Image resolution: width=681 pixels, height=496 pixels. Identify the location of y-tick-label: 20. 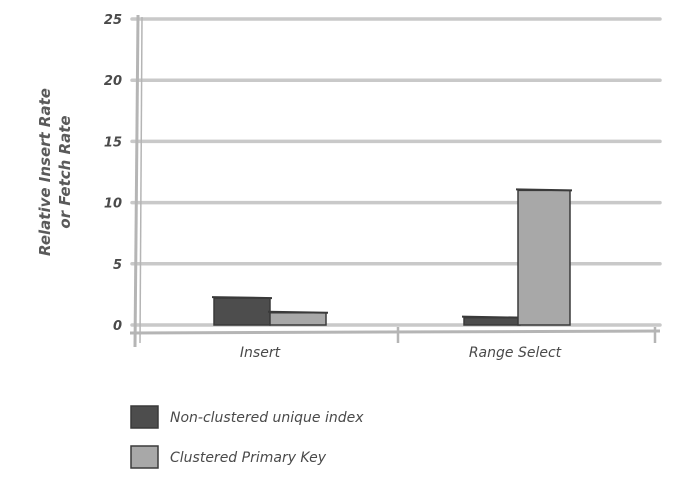
(113, 81).